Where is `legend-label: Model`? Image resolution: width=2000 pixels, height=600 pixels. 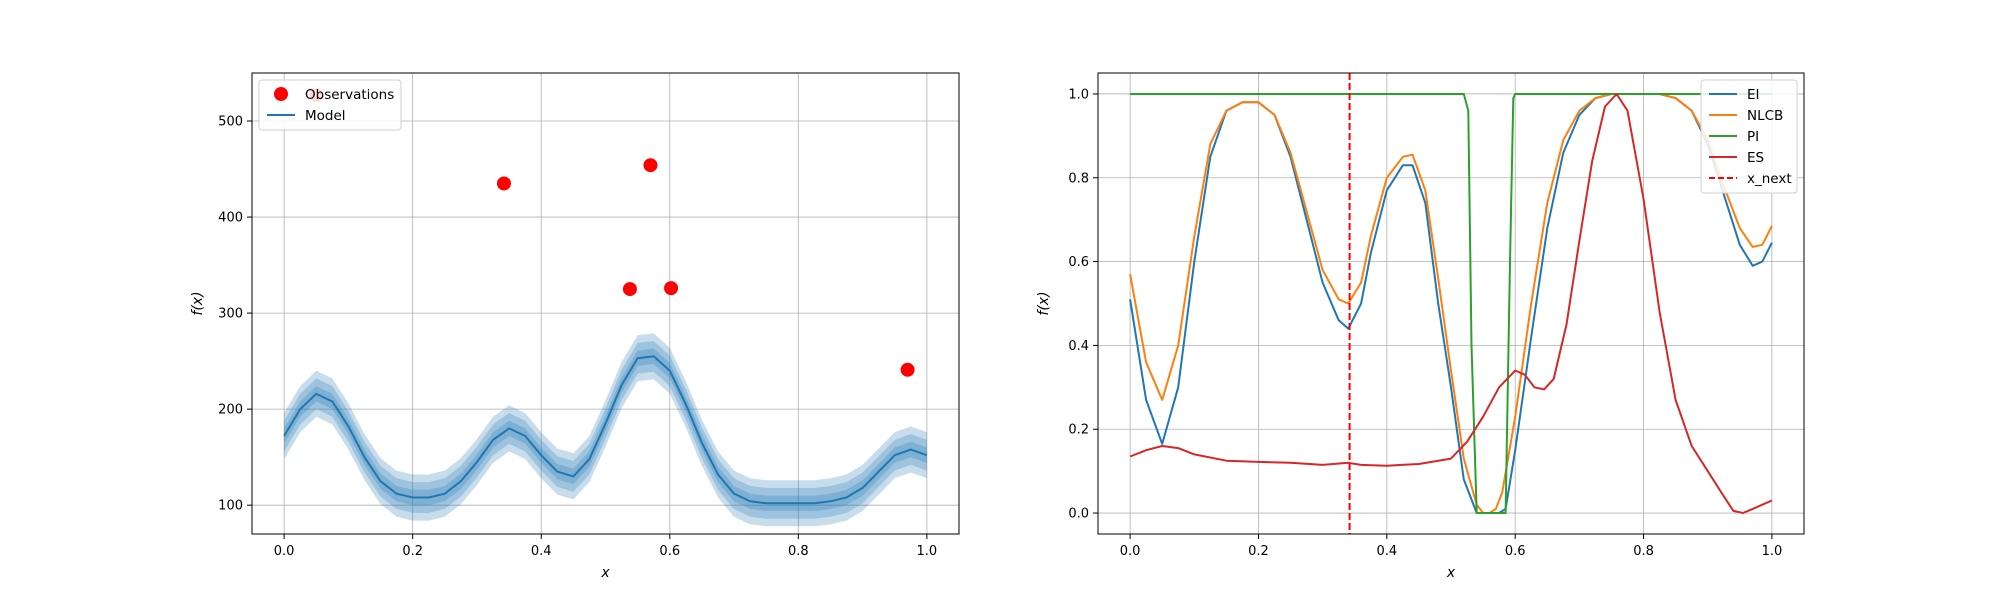
legend-label: Model is located at coordinates (325, 116).